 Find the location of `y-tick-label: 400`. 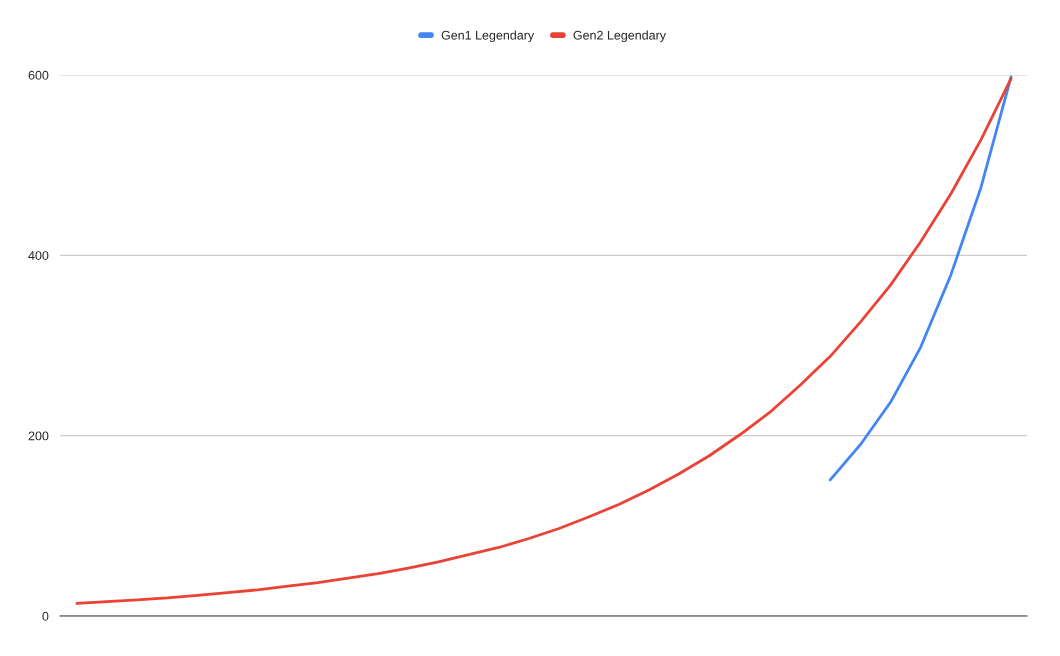

y-tick-label: 400 is located at coordinates (38, 255).